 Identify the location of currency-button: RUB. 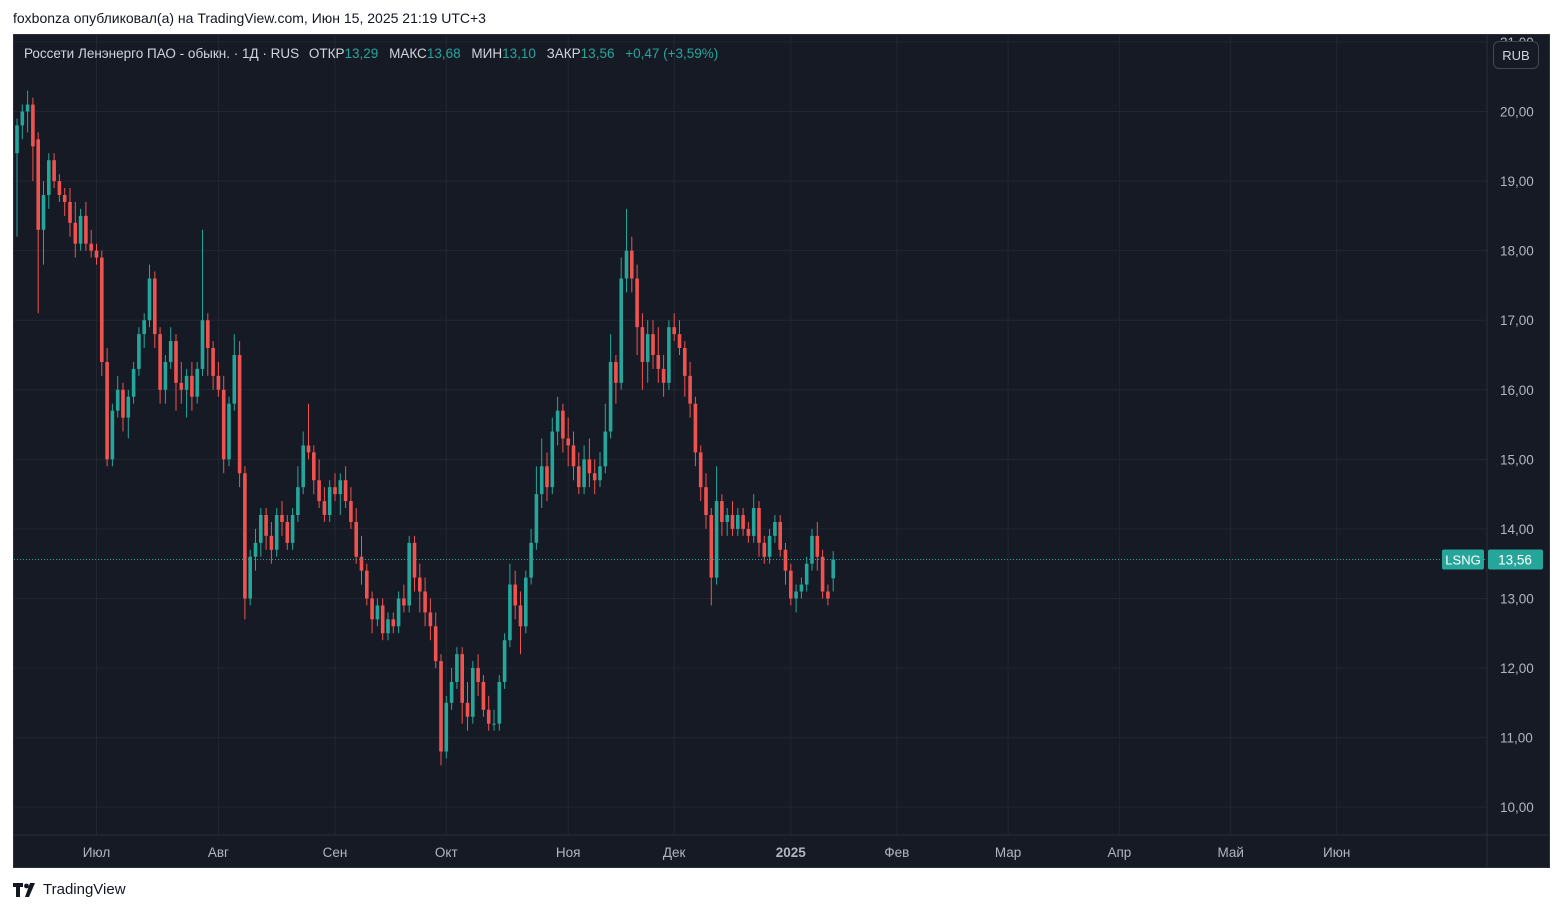
(1516, 55).